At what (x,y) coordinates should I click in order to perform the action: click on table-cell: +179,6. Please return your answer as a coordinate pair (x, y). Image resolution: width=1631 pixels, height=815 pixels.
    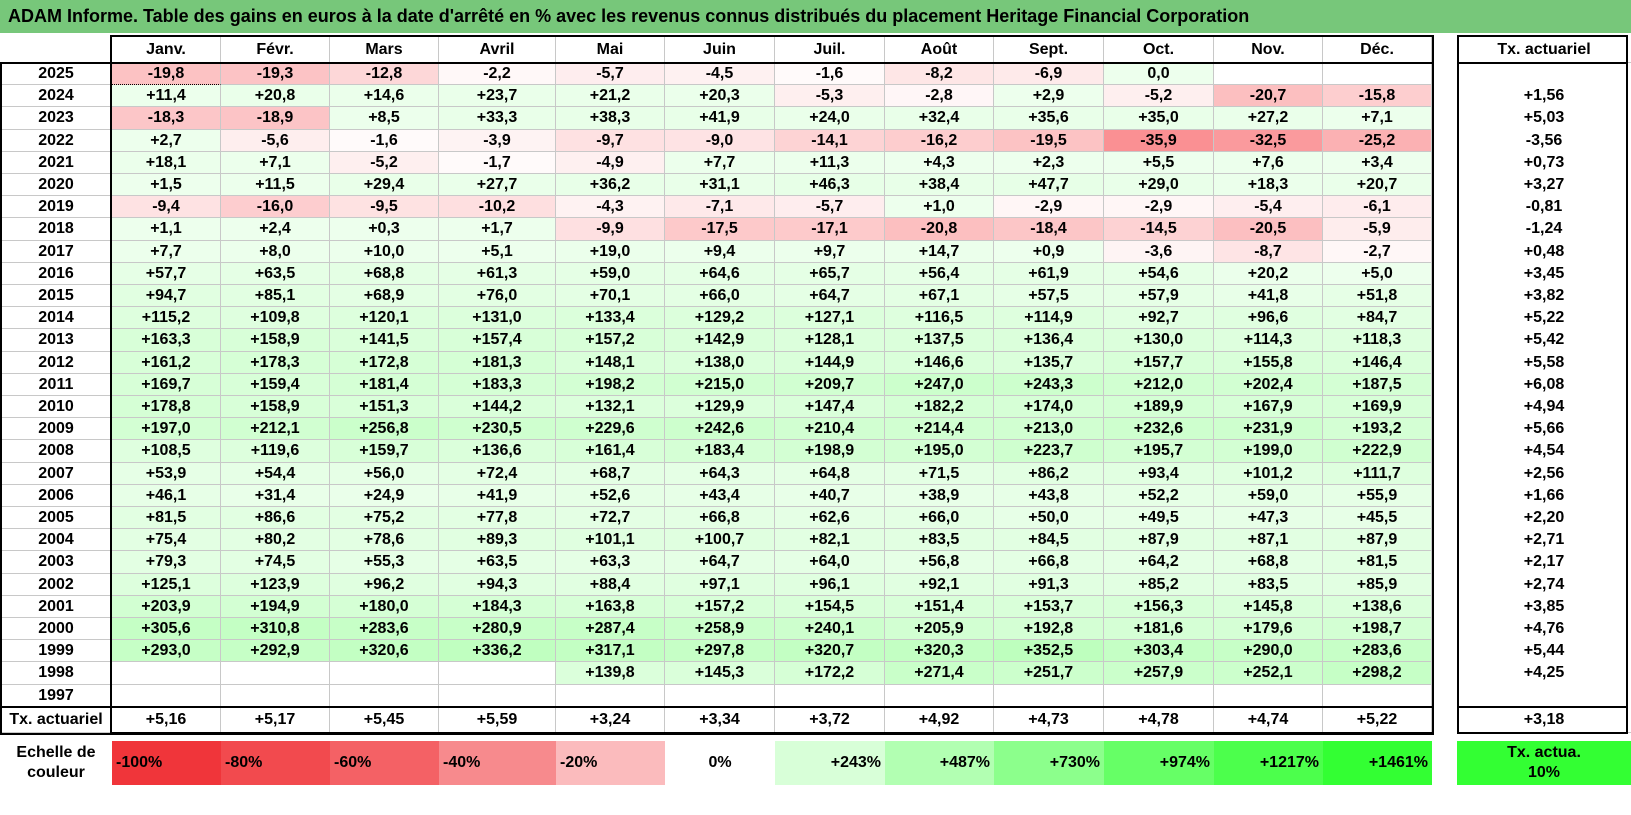
    Looking at the image, I should click on (1268, 629).